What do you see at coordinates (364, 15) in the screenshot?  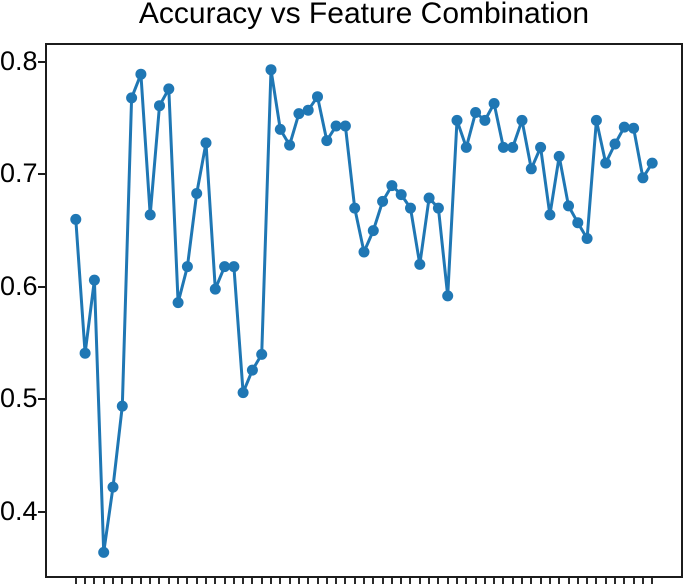 I see `chart-title: Accuracy vs Feature Combination` at bounding box center [364, 15].